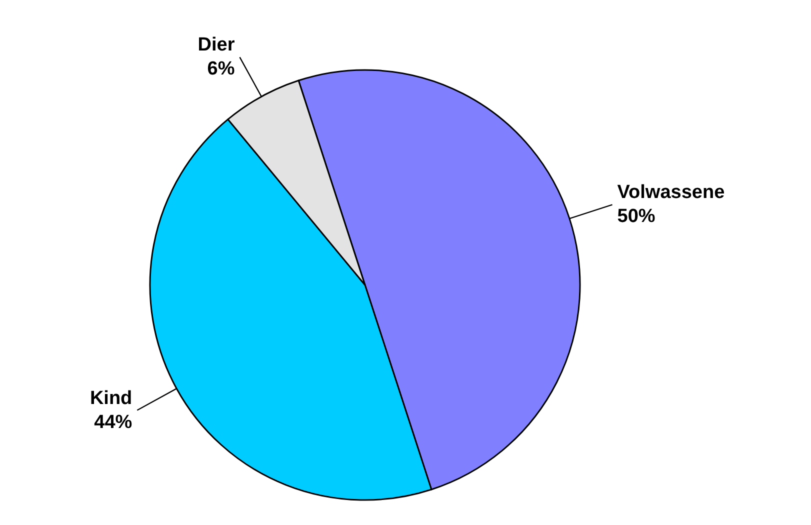 The height and width of the screenshot is (525, 811). I want to click on slice-label: Volwassene, so click(671, 193).